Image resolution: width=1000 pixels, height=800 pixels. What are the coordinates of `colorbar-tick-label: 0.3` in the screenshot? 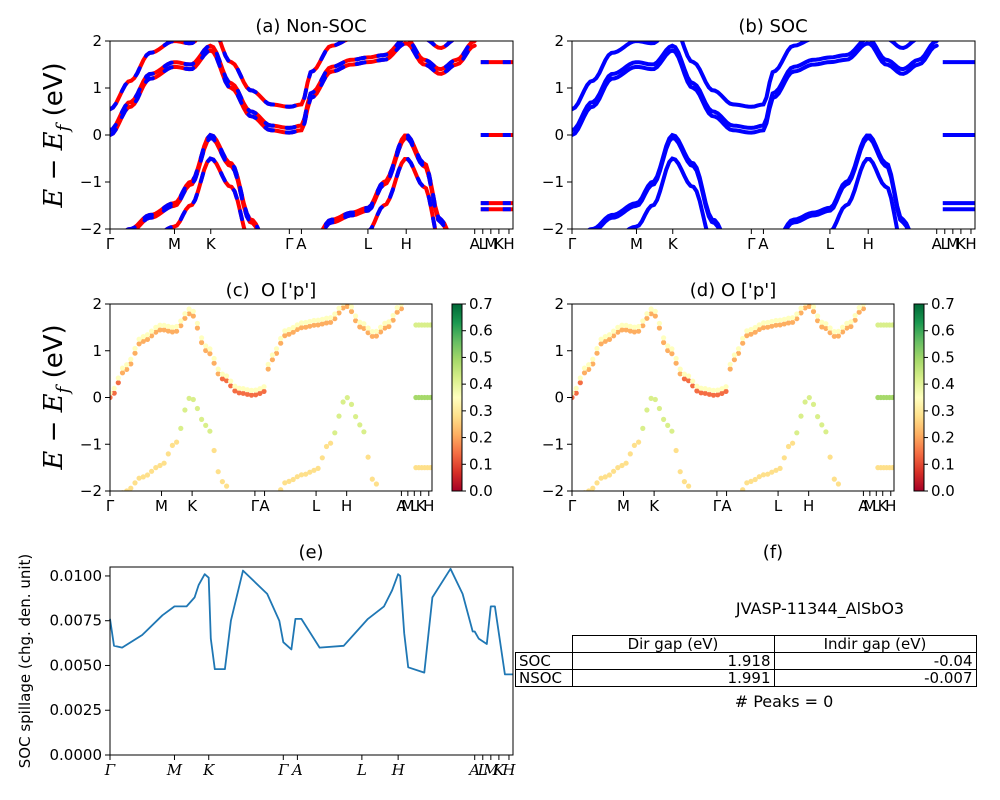 It's located at (481, 411).